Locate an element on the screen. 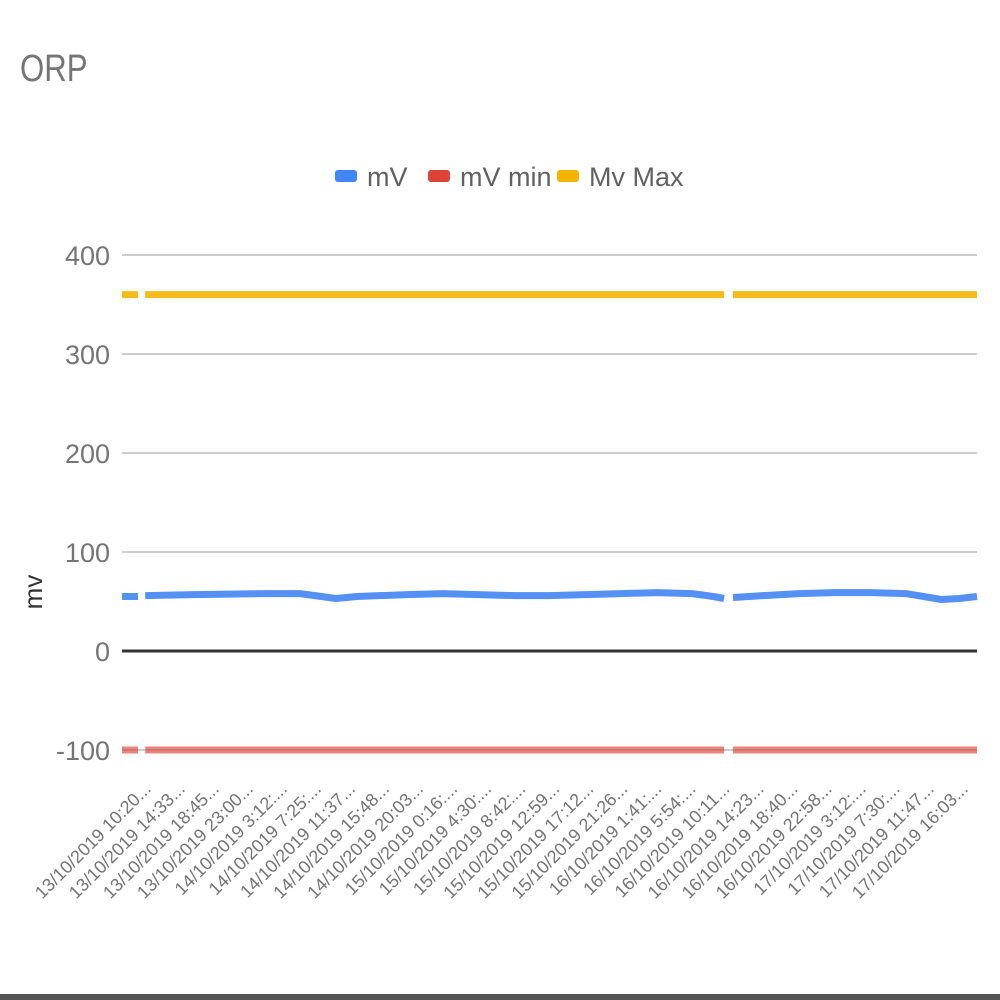 Image resolution: width=1000 pixels, height=1000 pixels. y-tick-label: -100 is located at coordinates (83, 751).